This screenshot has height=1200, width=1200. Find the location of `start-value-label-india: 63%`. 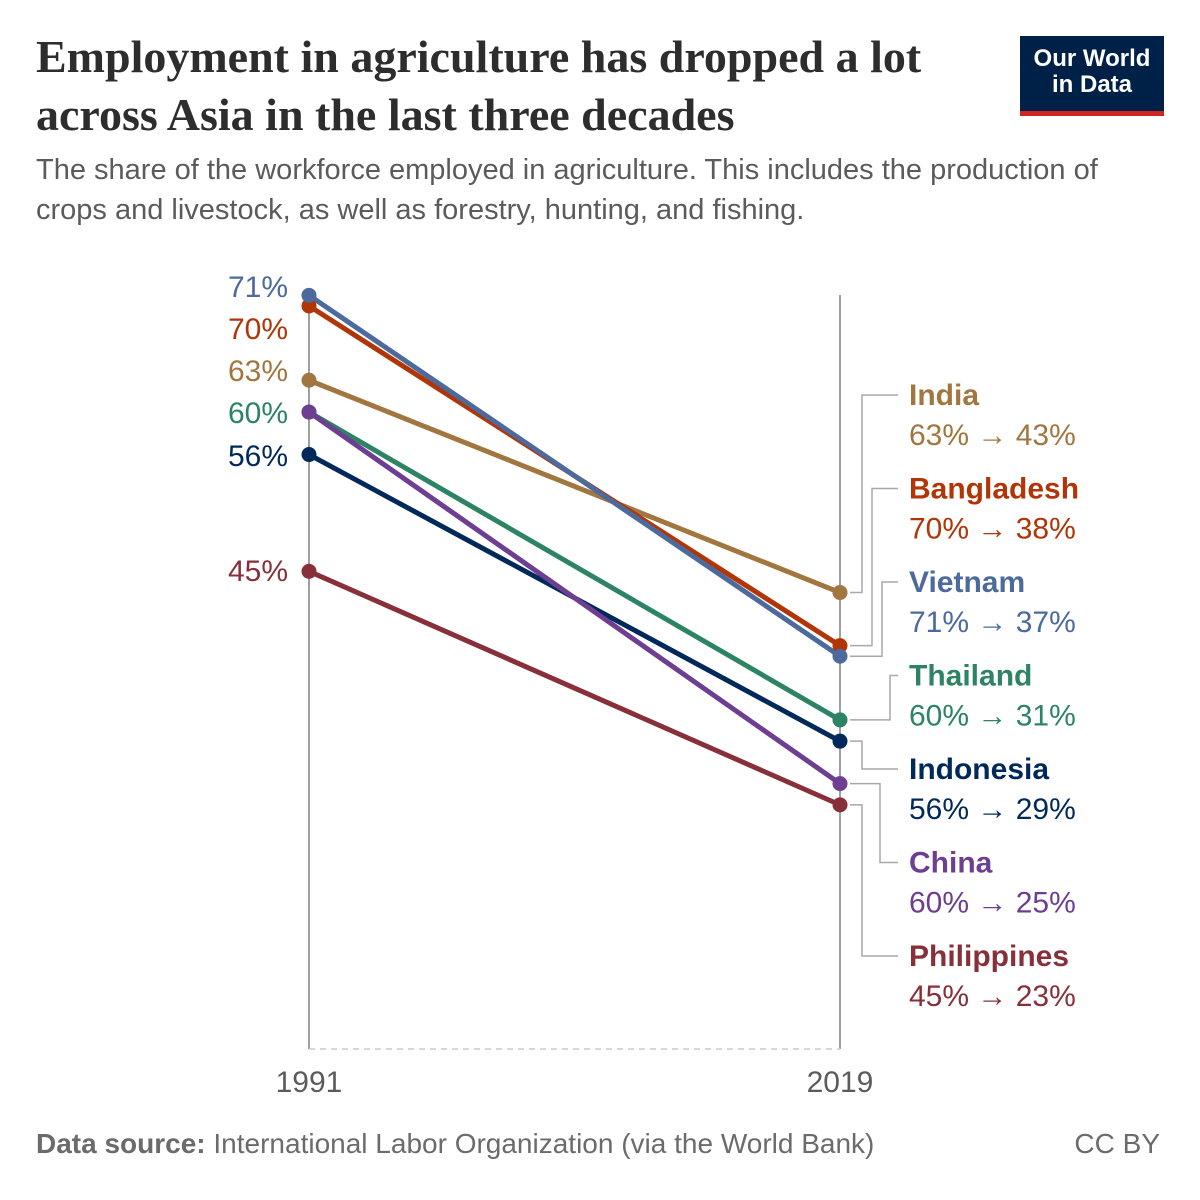

start-value-label-india: 63% is located at coordinates (258, 371).